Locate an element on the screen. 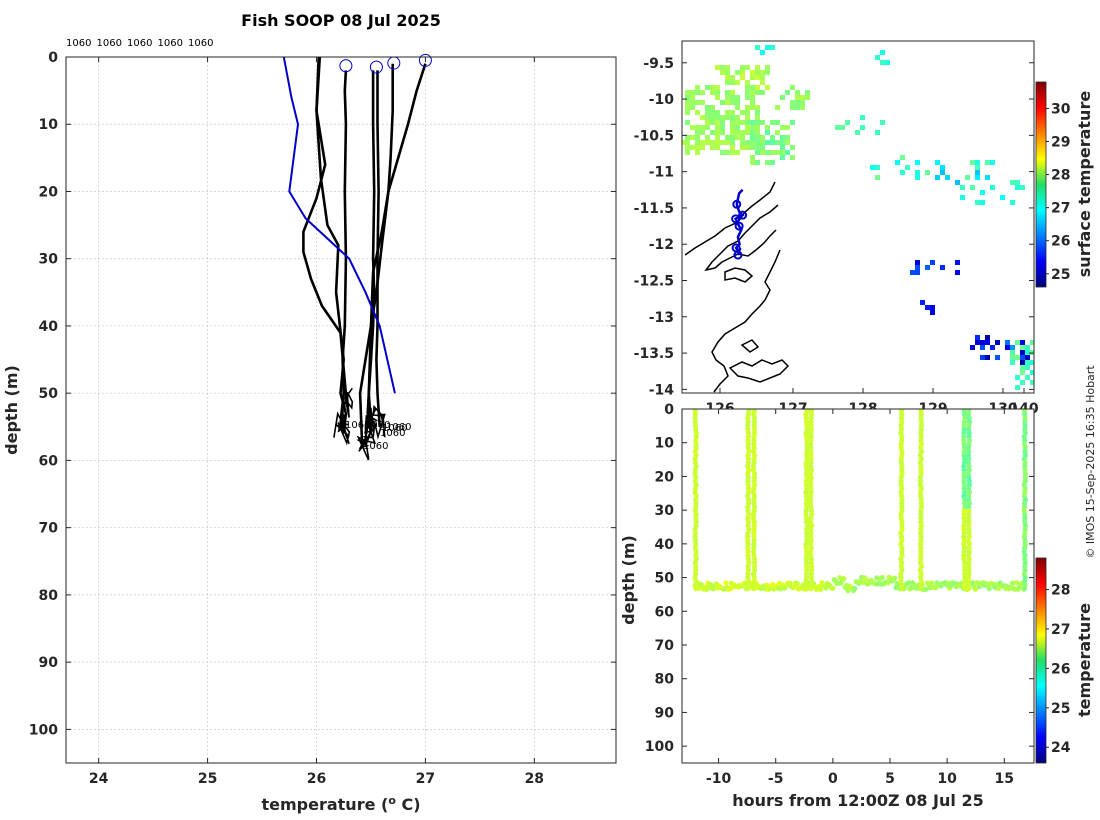 This screenshot has height=820, width=1100. temperature-colorbar-tick-label: 25 is located at coordinates (1060, 709).